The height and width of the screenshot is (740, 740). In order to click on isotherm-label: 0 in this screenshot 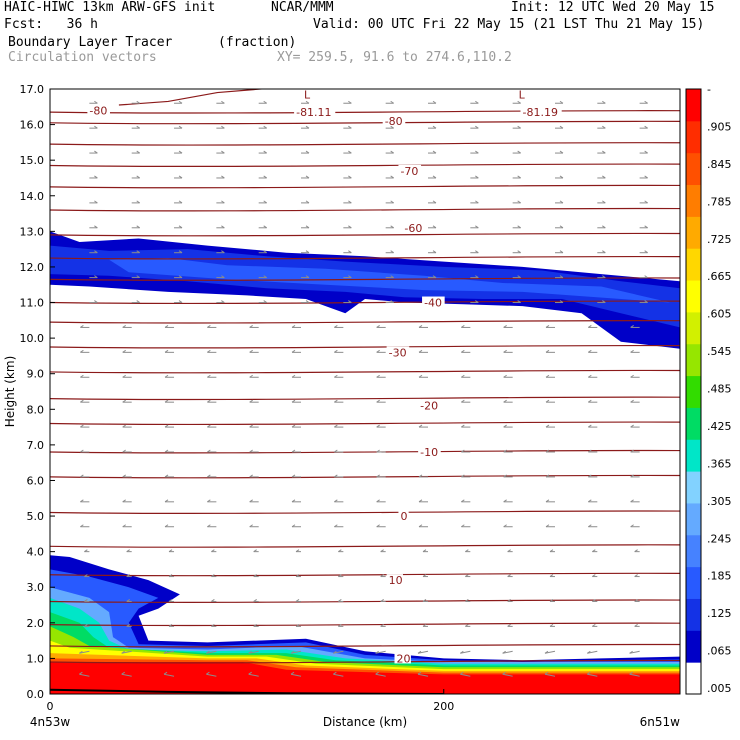, I will do `click(403, 516)`.